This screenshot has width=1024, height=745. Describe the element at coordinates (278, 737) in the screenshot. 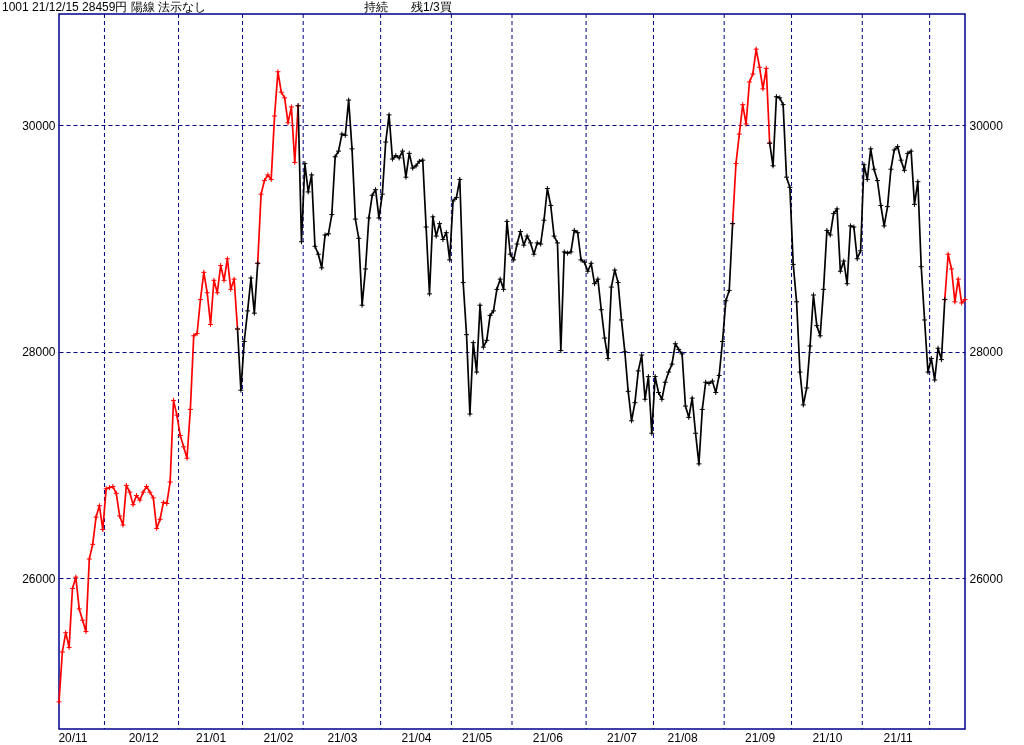

I see `x-tick-label: 21/02` at that location.